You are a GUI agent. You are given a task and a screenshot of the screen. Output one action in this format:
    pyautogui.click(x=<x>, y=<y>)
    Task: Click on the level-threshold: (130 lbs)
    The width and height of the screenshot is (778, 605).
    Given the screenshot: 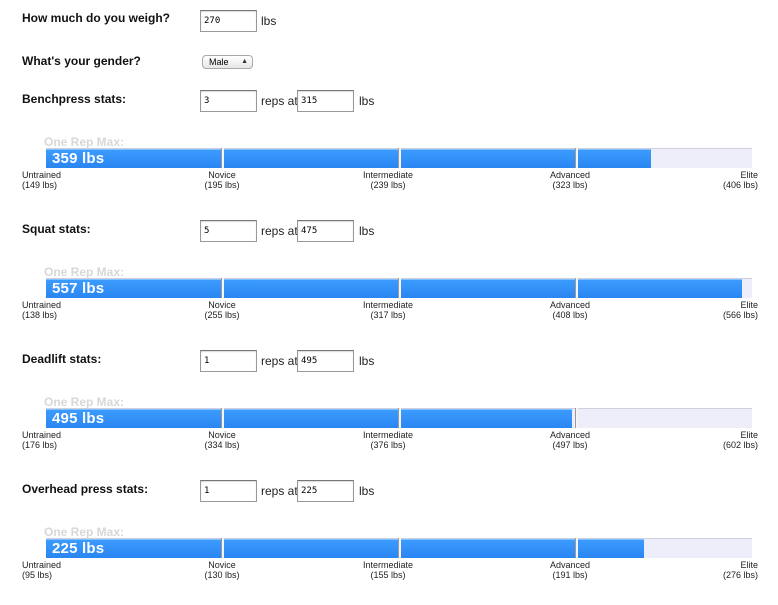 What is the action you would take?
    pyautogui.click(x=222, y=575)
    